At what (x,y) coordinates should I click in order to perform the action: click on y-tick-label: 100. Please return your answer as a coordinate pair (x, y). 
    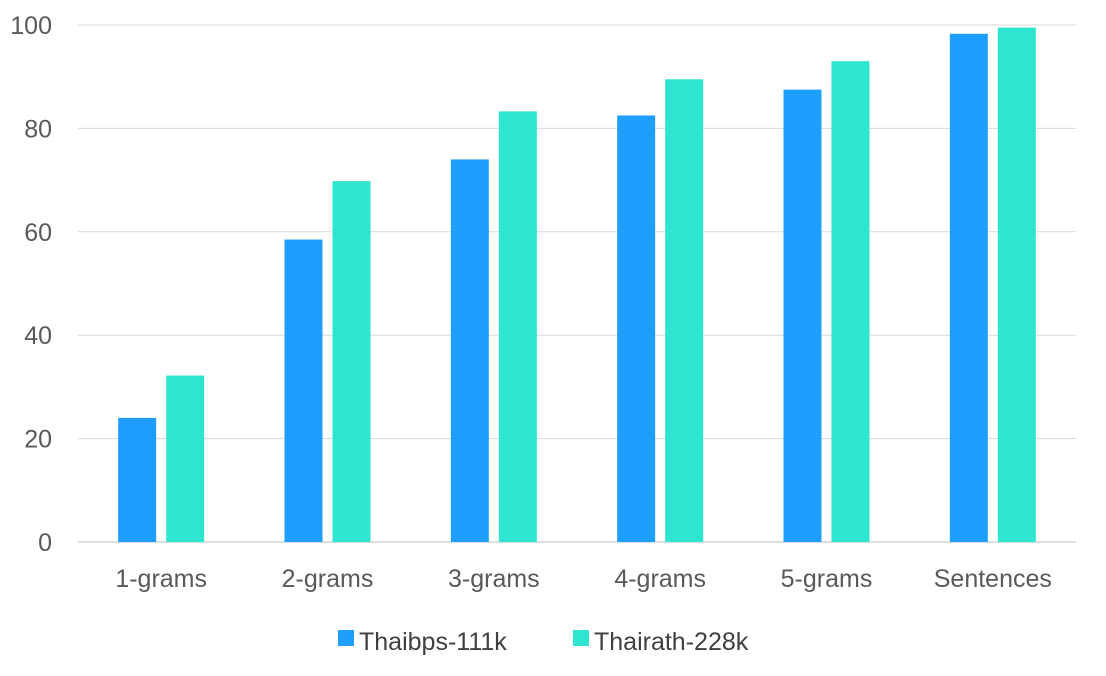
    Looking at the image, I should click on (31, 26).